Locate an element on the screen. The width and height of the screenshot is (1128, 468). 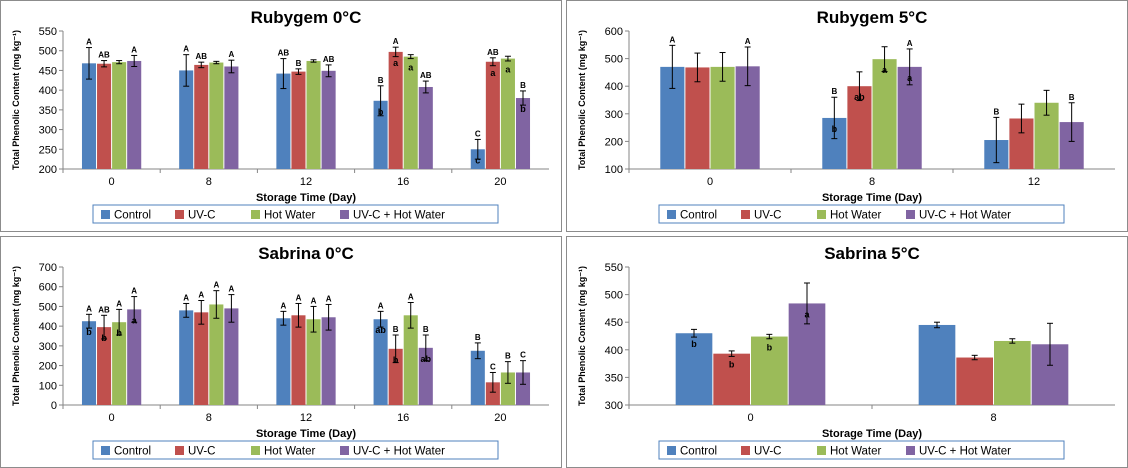
chart-title: Sabrina 0°C is located at coordinates (306, 253).